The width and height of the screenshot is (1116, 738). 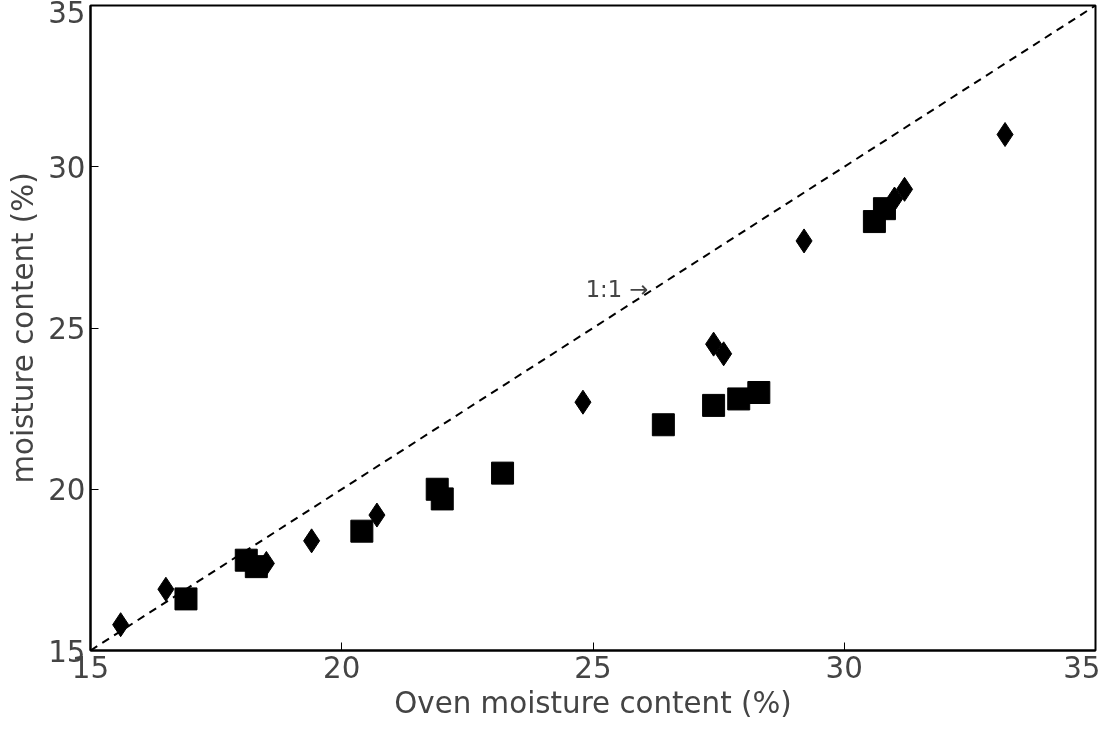 What do you see at coordinates (67, 490) in the screenshot?
I see `y-tick-label: 20` at bounding box center [67, 490].